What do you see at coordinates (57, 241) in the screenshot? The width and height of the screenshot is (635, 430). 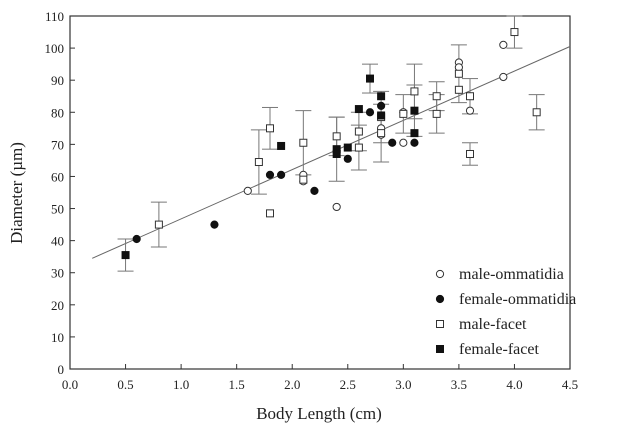 I see `y-tick-label: 40` at bounding box center [57, 241].